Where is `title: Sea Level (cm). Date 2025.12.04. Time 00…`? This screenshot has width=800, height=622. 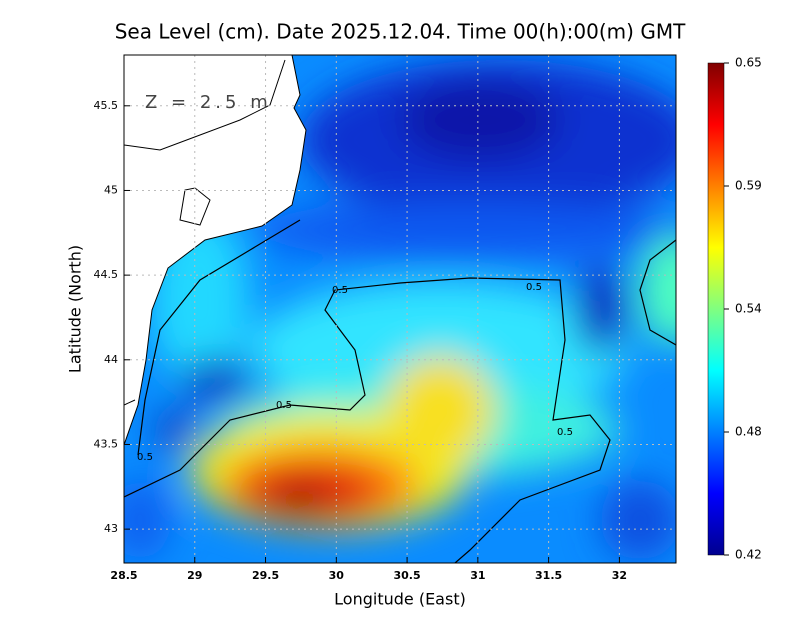 title: Sea Level (cm). Date 2025.12.04. Time 00… is located at coordinates (400, 32).